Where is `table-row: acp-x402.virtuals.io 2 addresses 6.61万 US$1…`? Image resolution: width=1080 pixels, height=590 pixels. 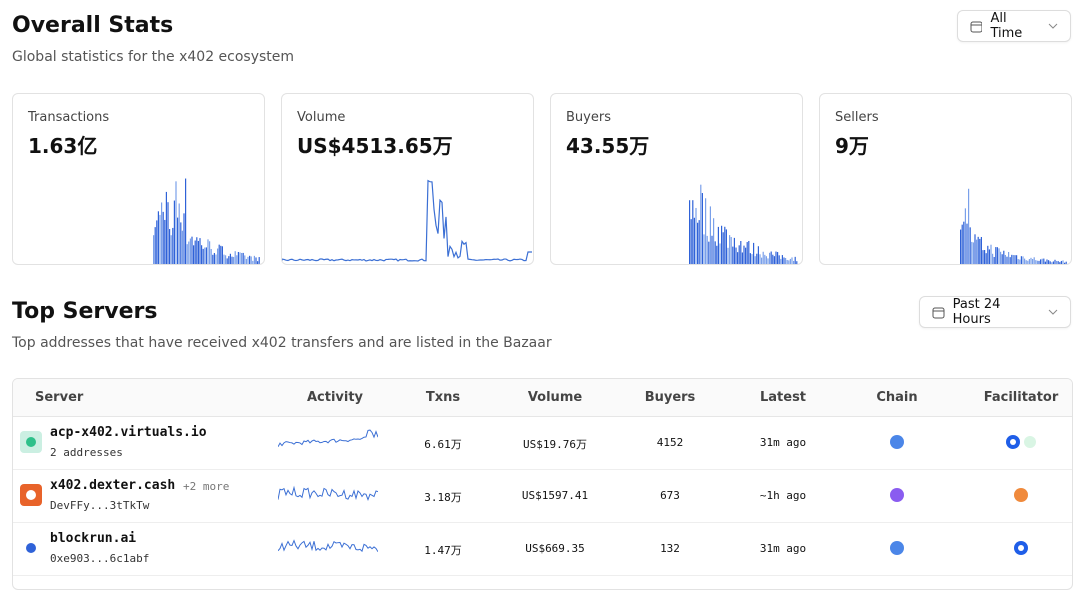 table-row: acp-x402.virtuals.io 2 addresses 6.61万 US$1… is located at coordinates (542, 443).